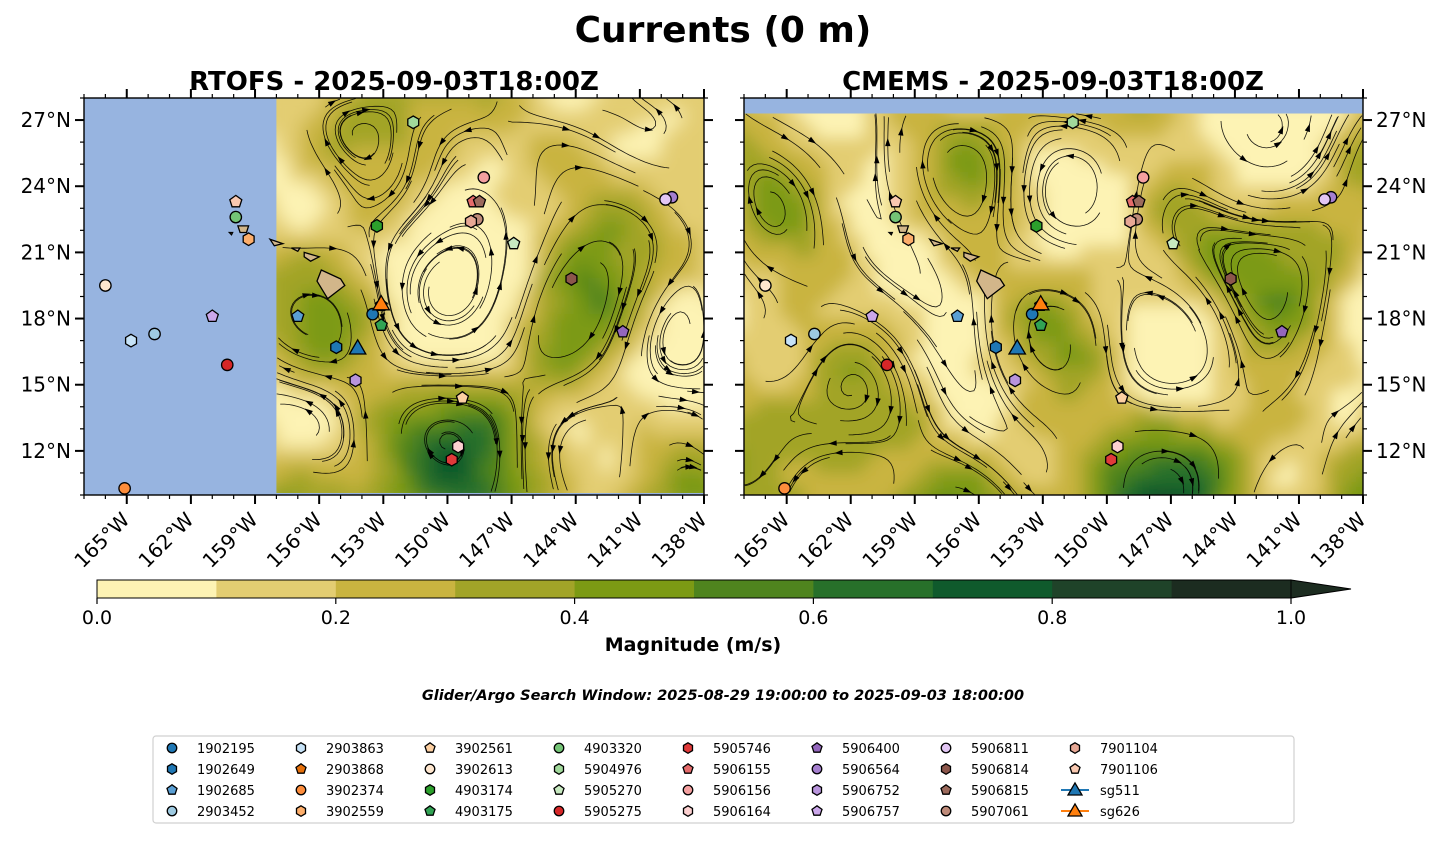  Describe the element at coordinates (210, 812) in the screenshot. I see `legend-item-2903452: 2903452` at that location.